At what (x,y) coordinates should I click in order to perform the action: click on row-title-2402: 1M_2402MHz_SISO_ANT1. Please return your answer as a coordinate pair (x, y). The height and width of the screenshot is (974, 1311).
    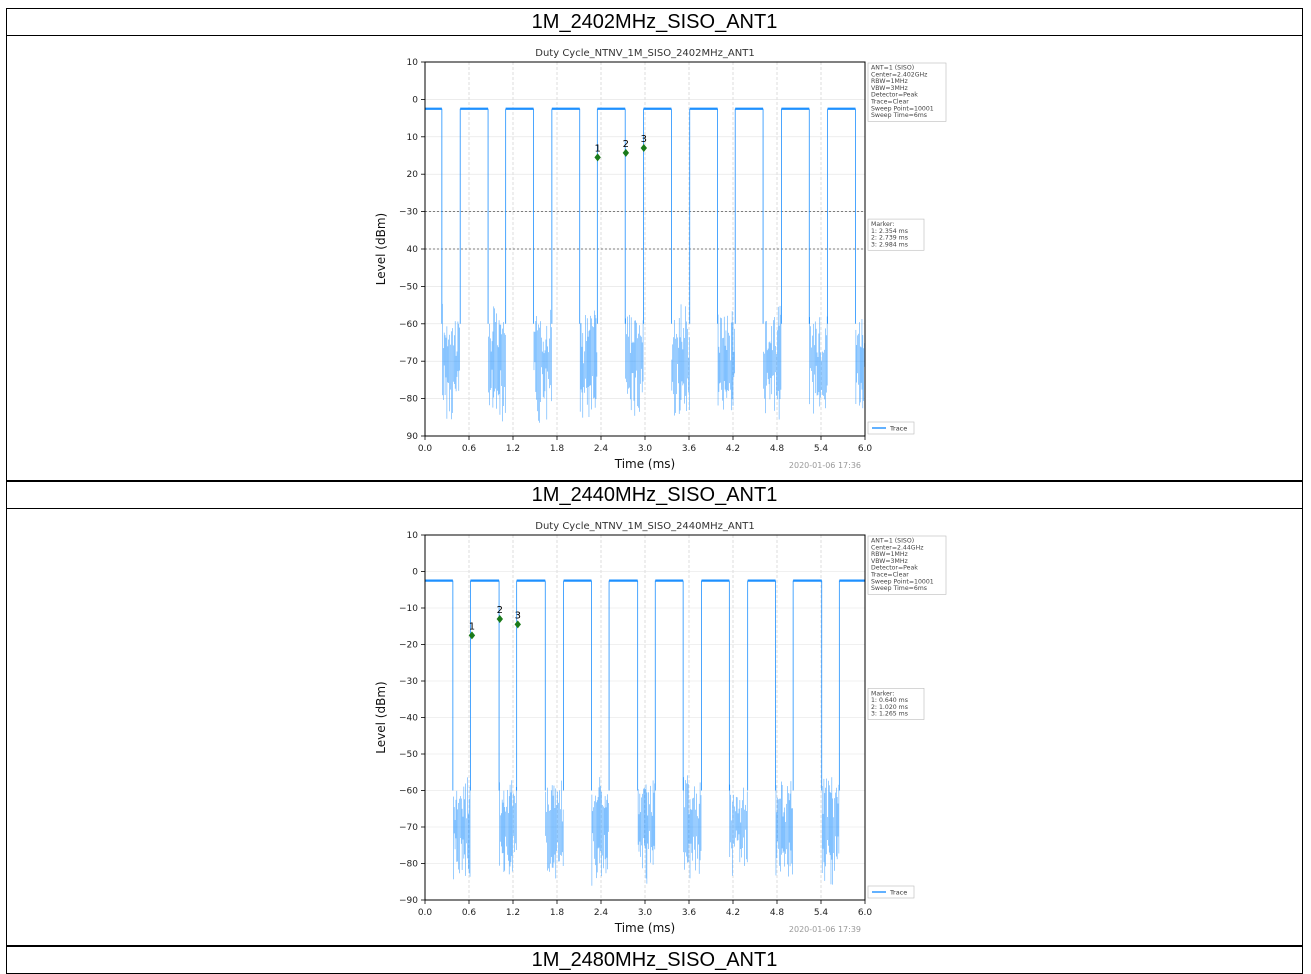
    Looking at the image, I should click on (654, 22).